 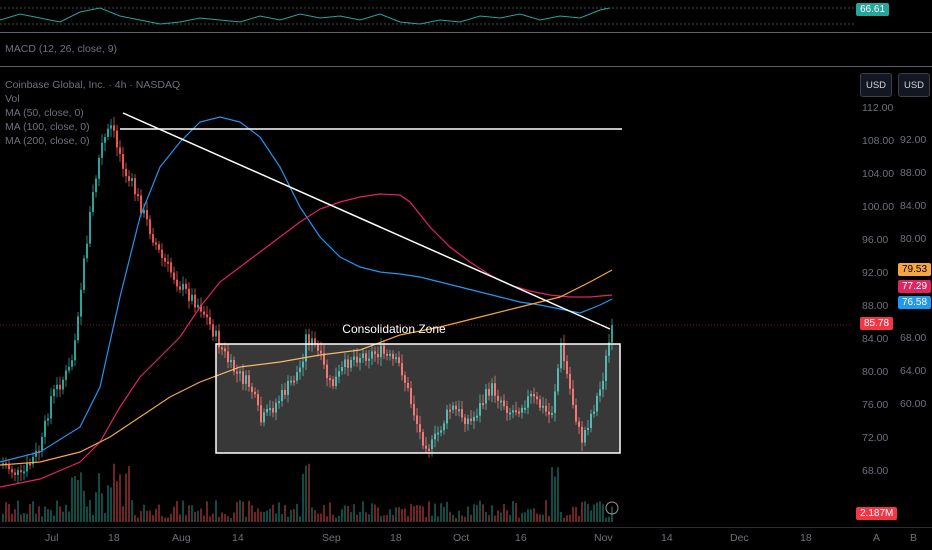 What do you see at coordinates (47, 141) in the screenshot?
I see `ma200-legend: MA (200, close, 0)` at bounding box center [47, 141].